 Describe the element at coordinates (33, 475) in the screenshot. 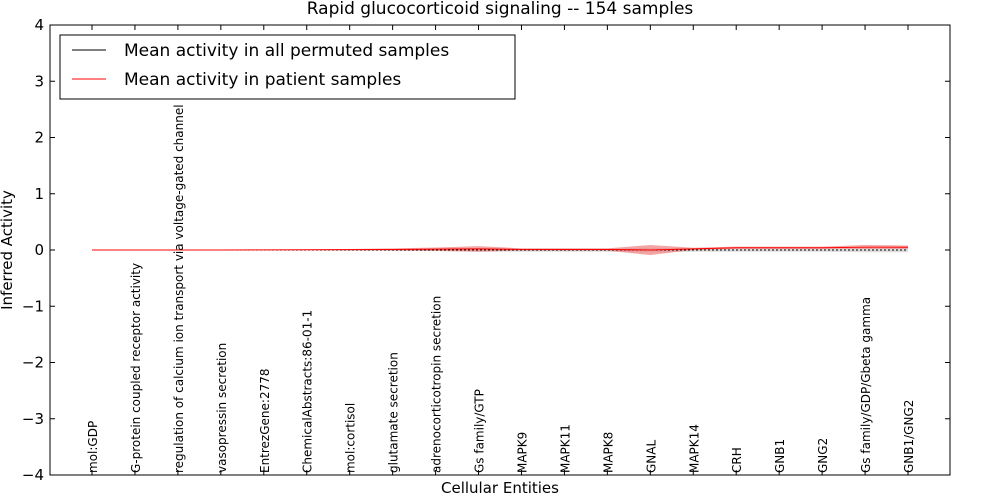

I see `y-tick-label: −4` at that location.